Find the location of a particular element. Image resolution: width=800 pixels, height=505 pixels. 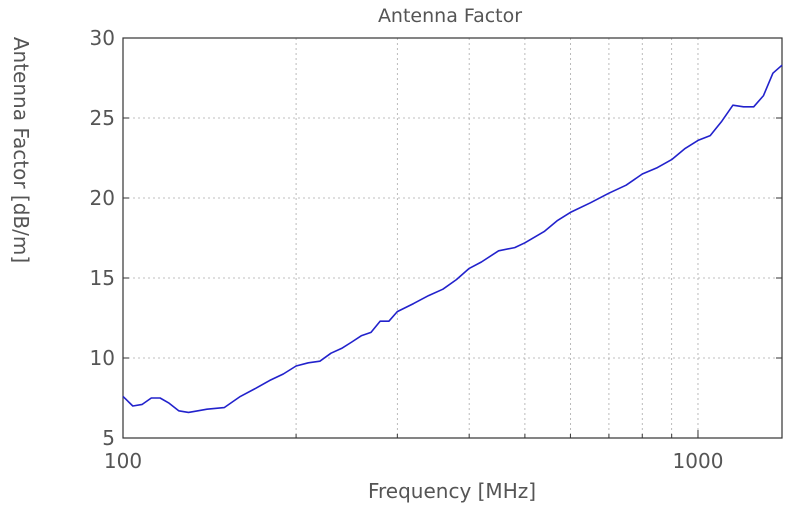

x-tick-label: 100 is located at coordinates (123, 461).